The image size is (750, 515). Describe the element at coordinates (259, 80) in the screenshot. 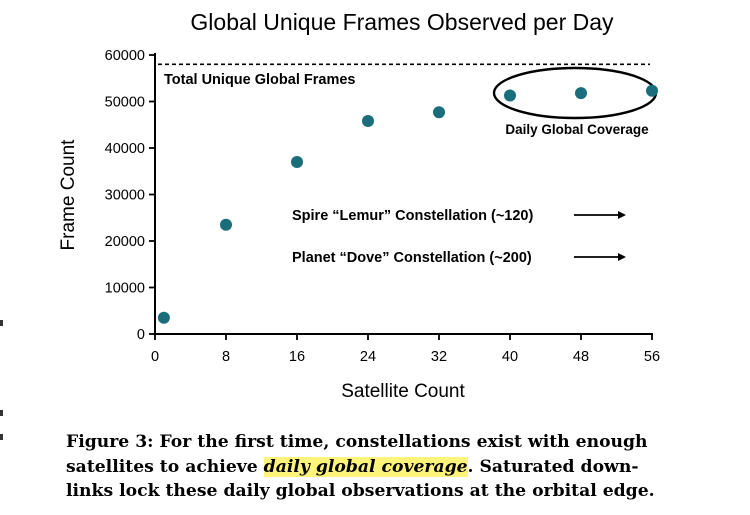

I see `total-frames-label: Total Unique Global Frames` at that location.